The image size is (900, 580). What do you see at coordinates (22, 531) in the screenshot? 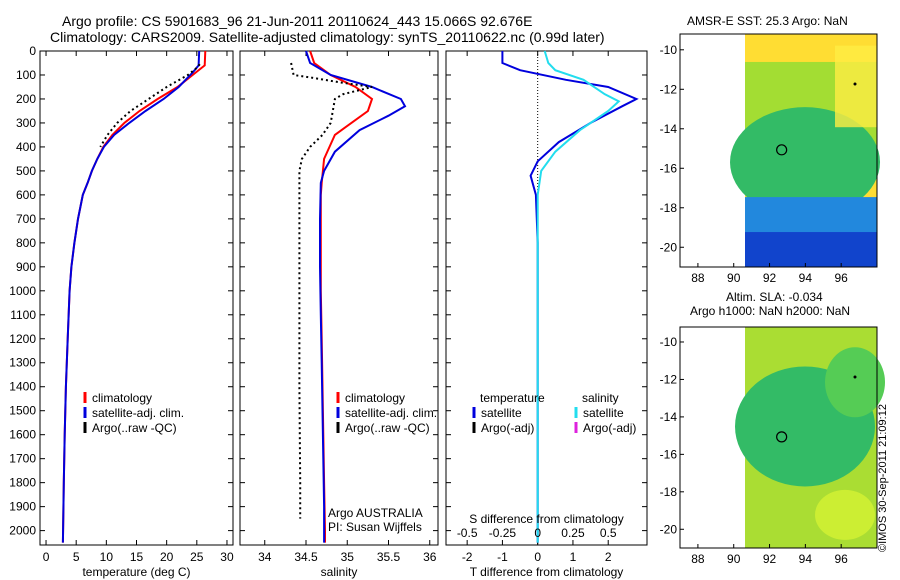
I see `y-tick-label: 2000` at bounding box center [22, 531].